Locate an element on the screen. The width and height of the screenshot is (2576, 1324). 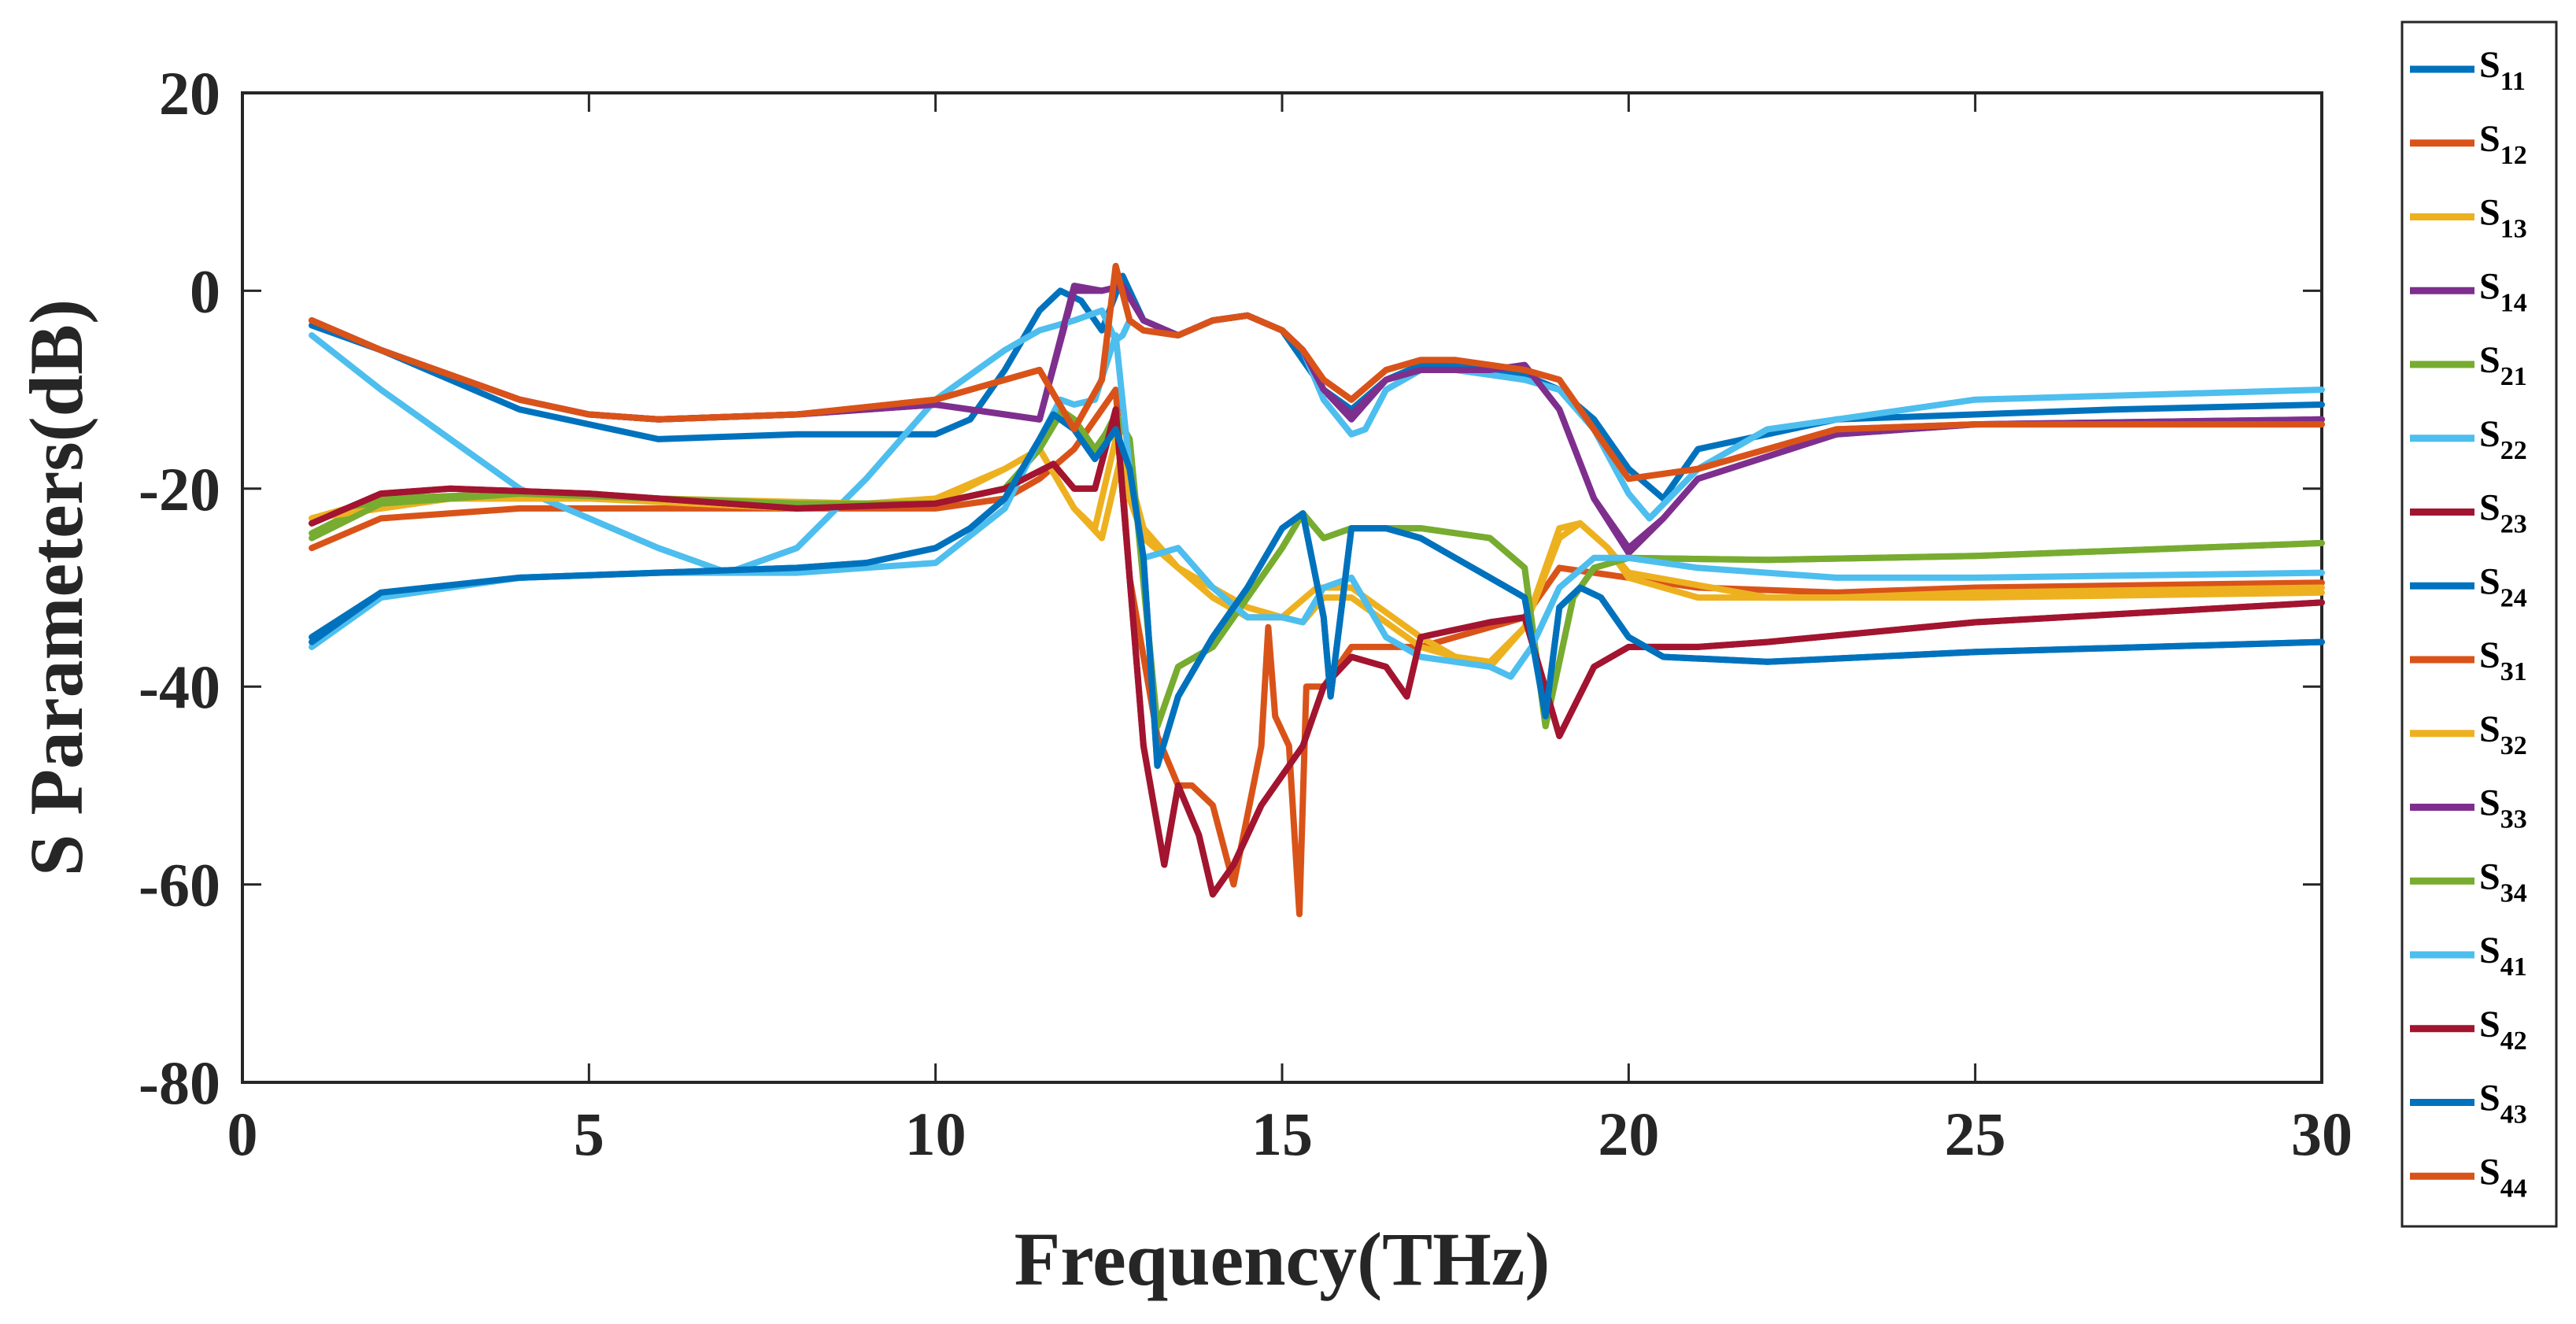
legend-label-s23: S23 is located at coordinates (2503, 513).